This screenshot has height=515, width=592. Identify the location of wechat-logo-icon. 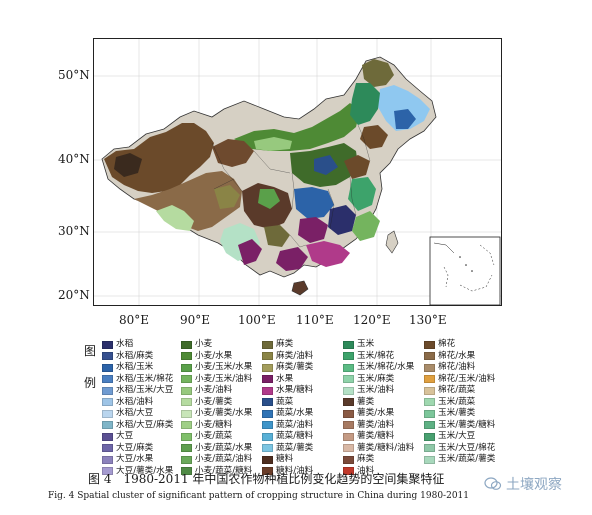
(493, 483).